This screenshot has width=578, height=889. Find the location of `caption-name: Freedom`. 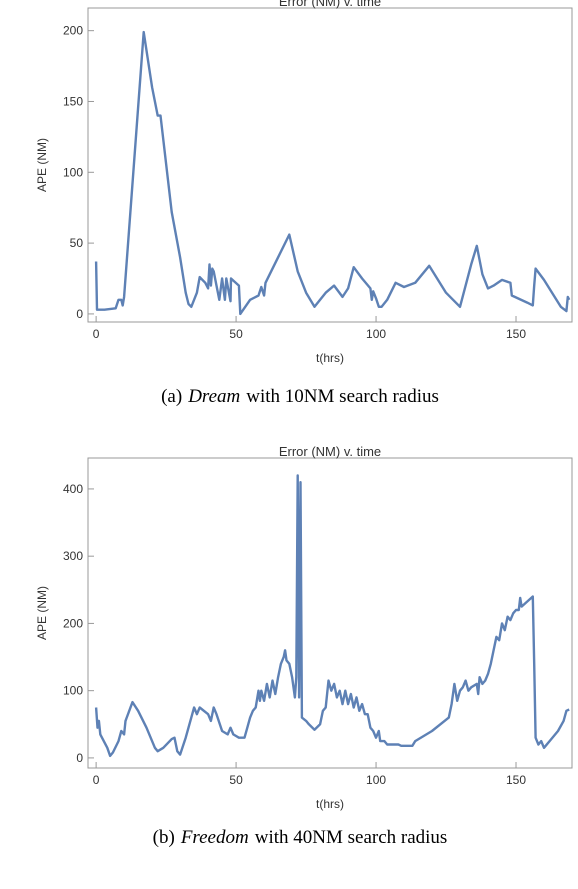

caption-name: Freedom is located at coordinates (214, 837).